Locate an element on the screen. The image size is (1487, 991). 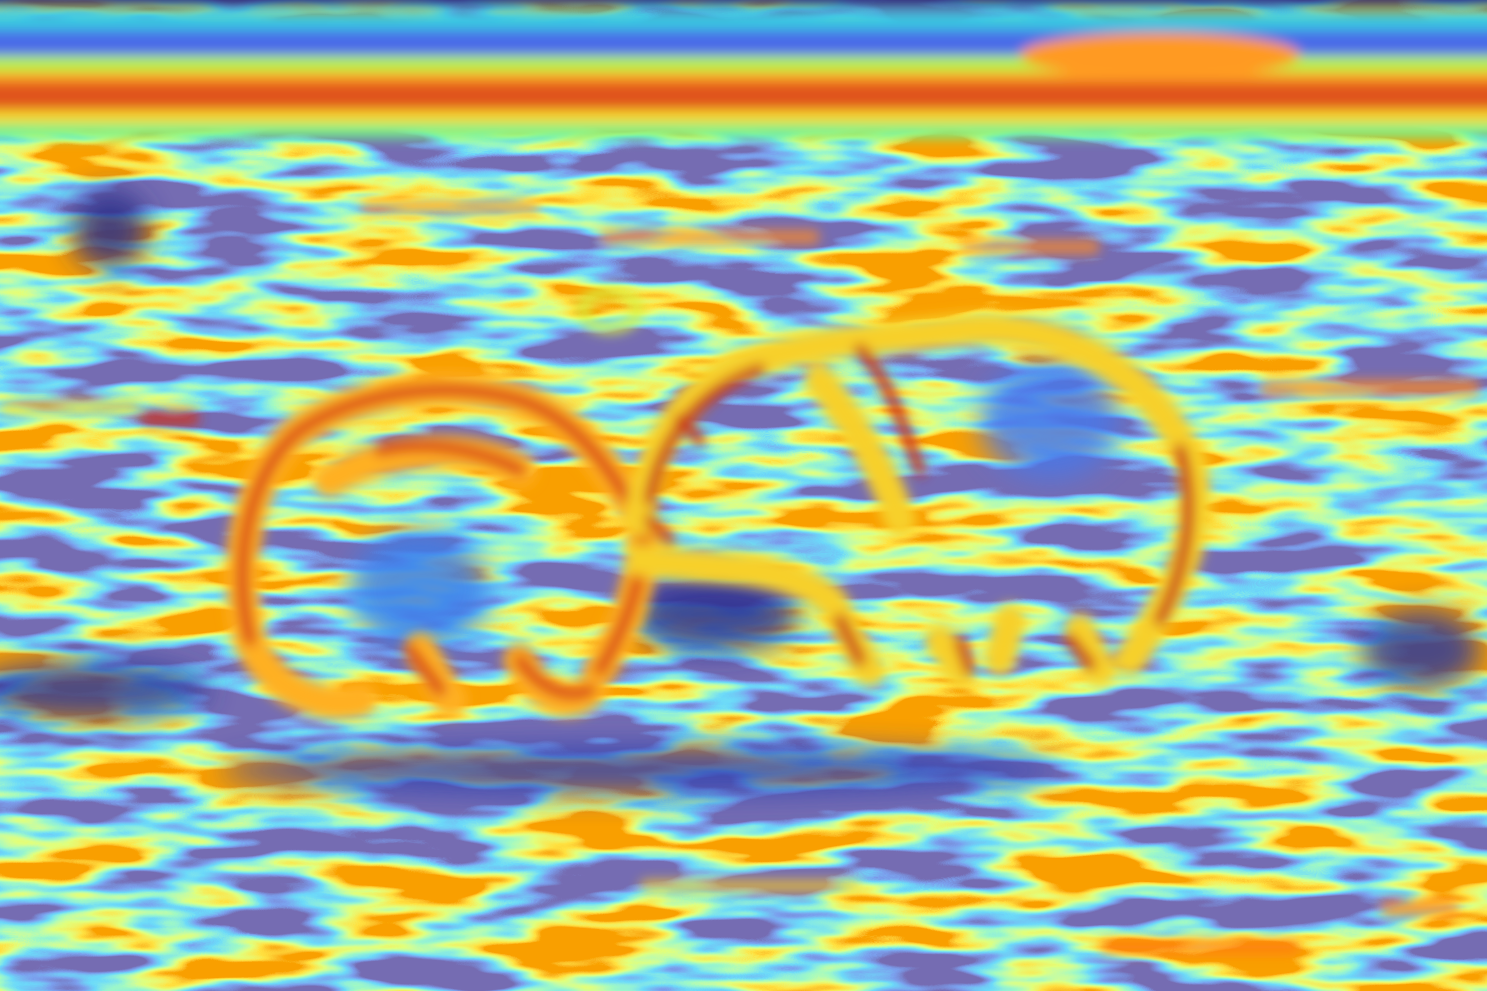
head-ring is located at coordinates (610, 310).